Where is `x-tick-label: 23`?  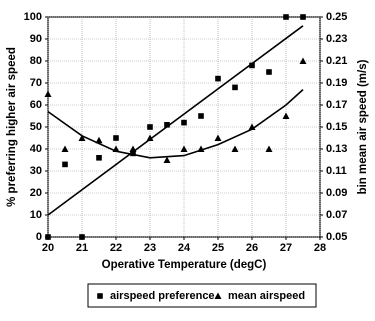 x-tick-label: 23 is located at coordinates (150, 248).